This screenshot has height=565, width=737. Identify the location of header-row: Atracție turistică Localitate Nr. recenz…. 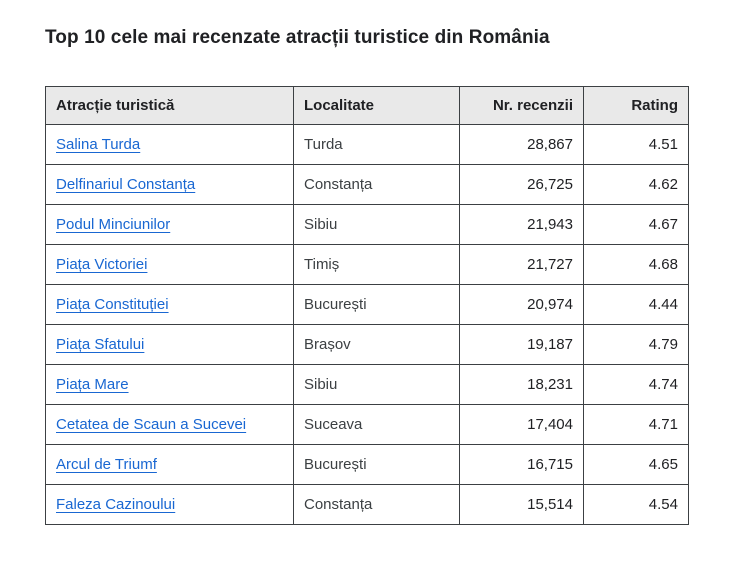
(367, 105).